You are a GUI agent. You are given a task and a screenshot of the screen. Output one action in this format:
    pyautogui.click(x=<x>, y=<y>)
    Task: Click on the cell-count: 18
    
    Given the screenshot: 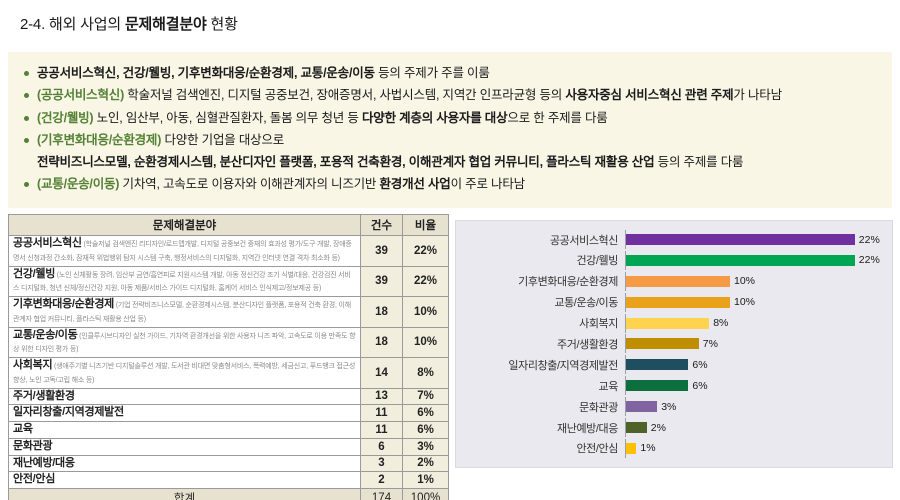 What is the action you would take?
    pyautogui.click(x=381, y=312)
    